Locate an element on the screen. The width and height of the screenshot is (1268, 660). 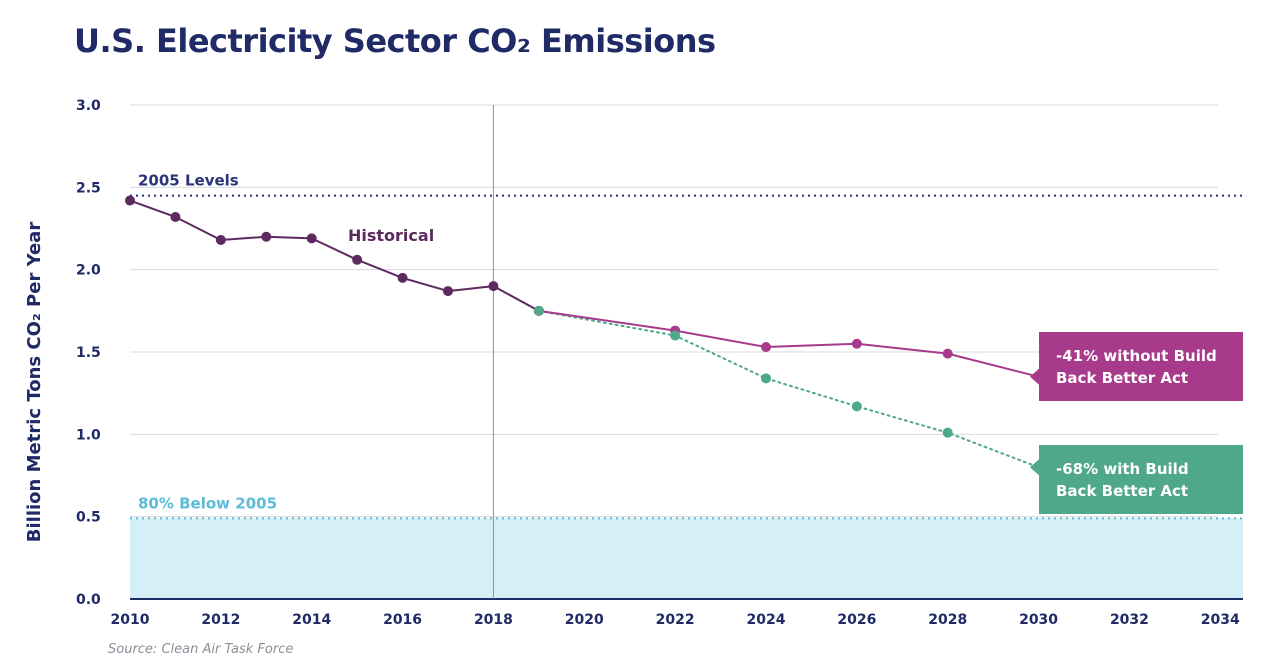
series-line-with-bba is located at coordinates (788, 389).